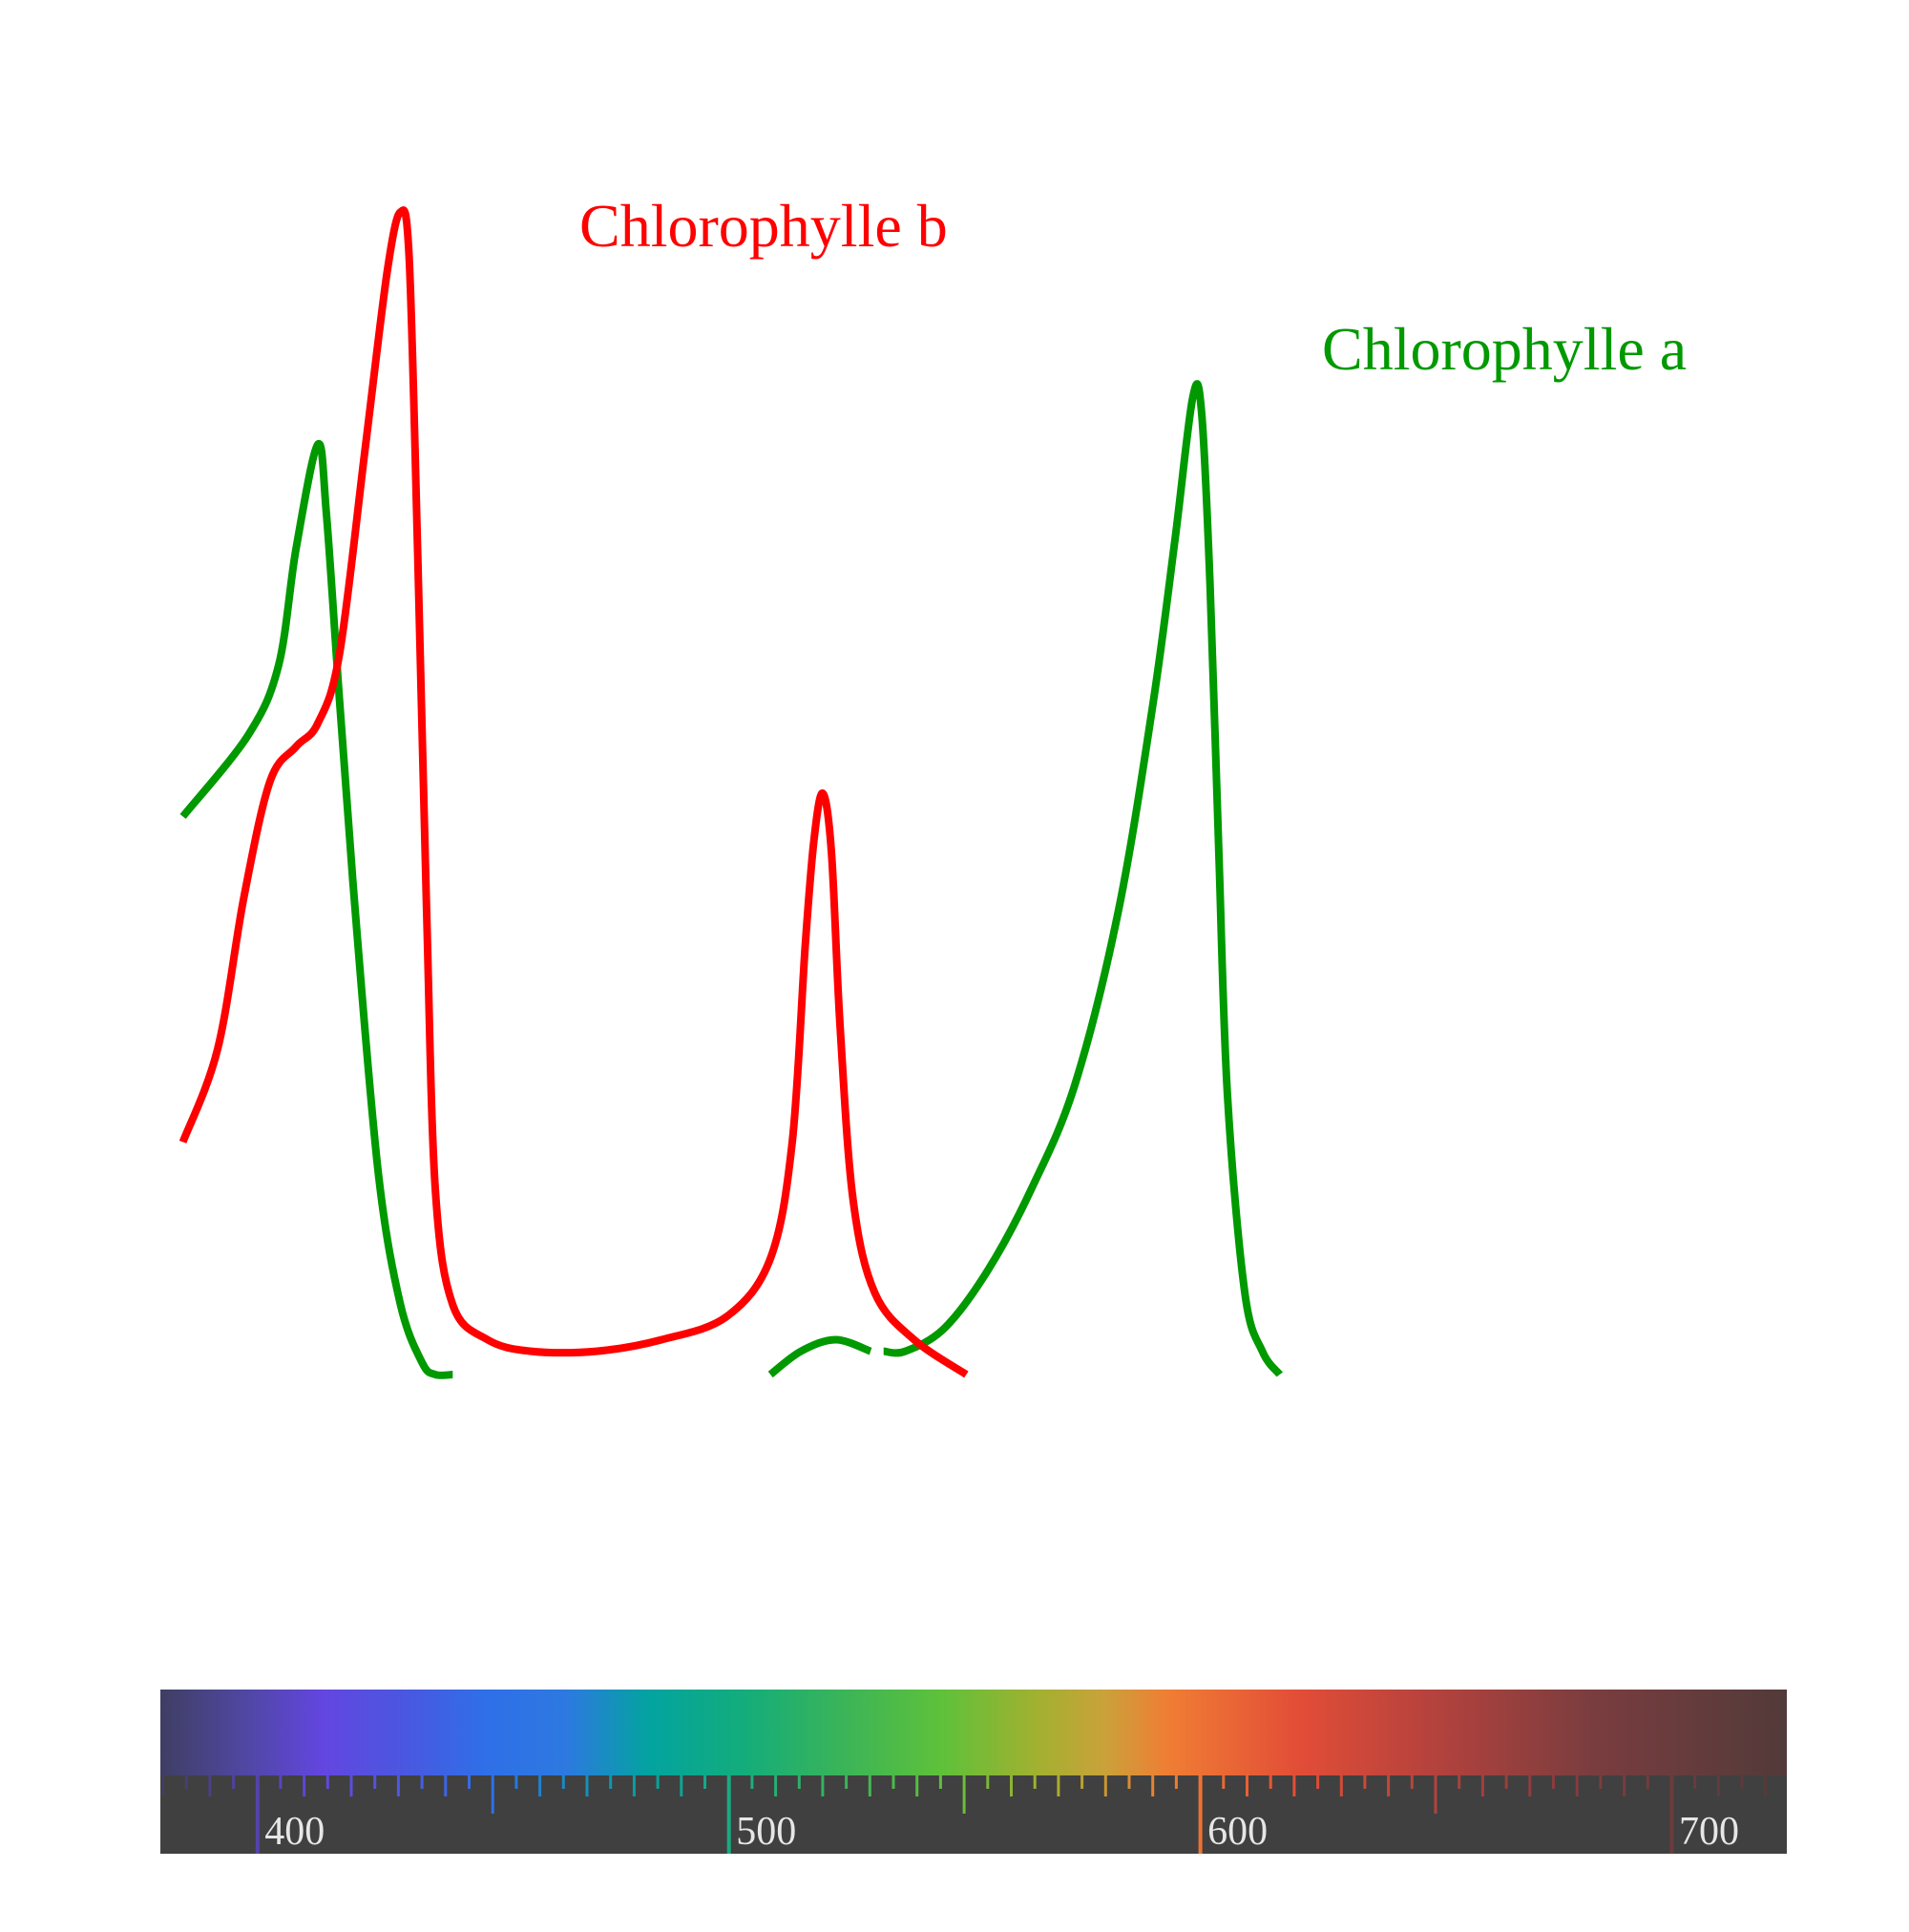 The width and height of the screenshot is (1909, 1932). I want to click on wavelength-colorbar: 400 500 600 700, so click(974, 1772).